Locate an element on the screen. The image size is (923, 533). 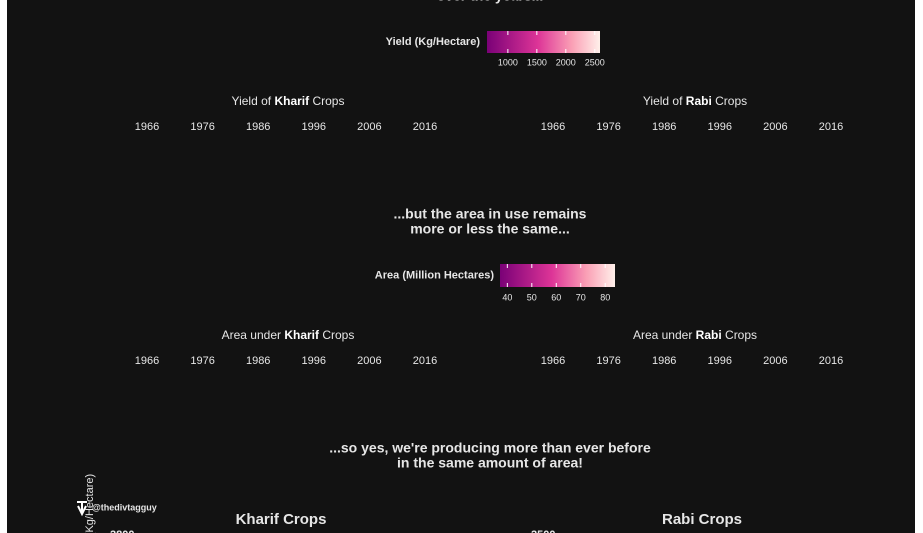
credit-icon is located at coordinates (82, 509).